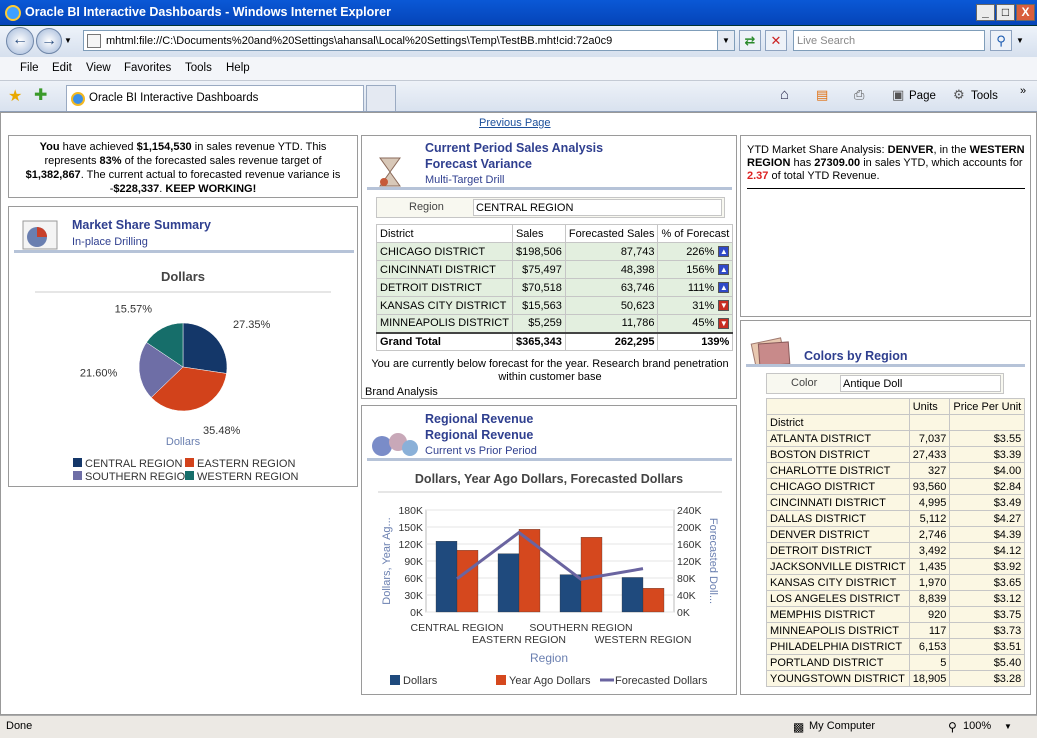 This screenshot has width=1037, height=738. I want to click on address-dropdown-icon: ▼, so click(725, 40).